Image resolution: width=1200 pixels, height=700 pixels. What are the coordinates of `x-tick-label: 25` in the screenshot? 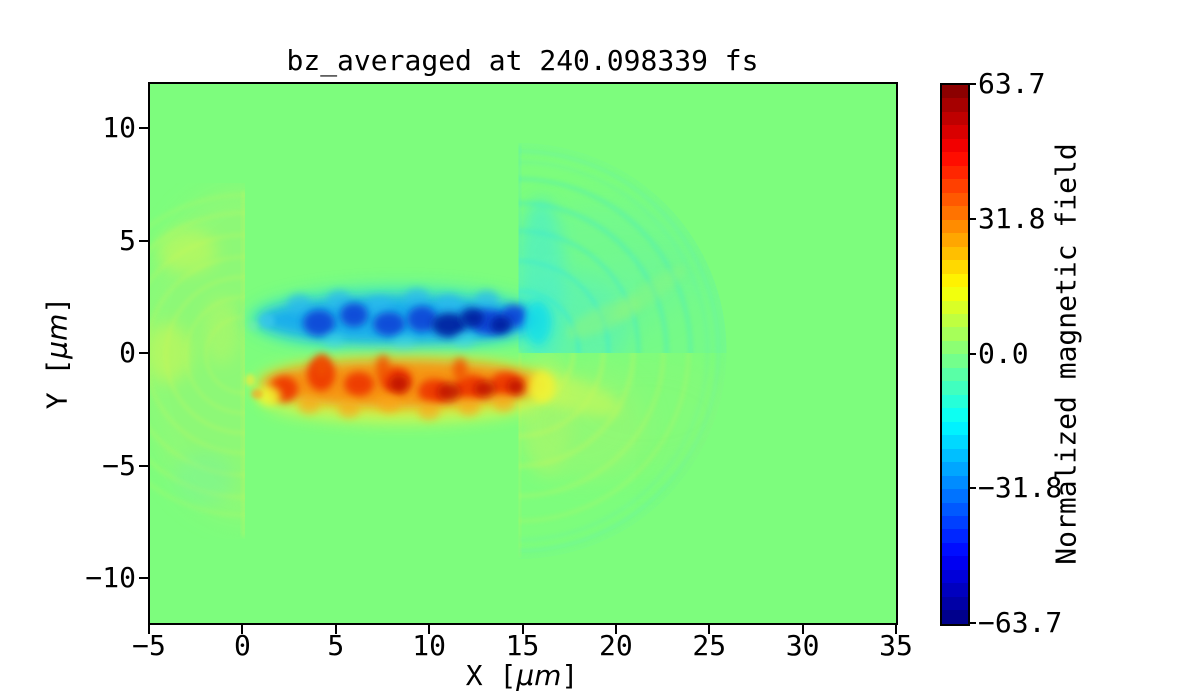 It's located at (709, 645).